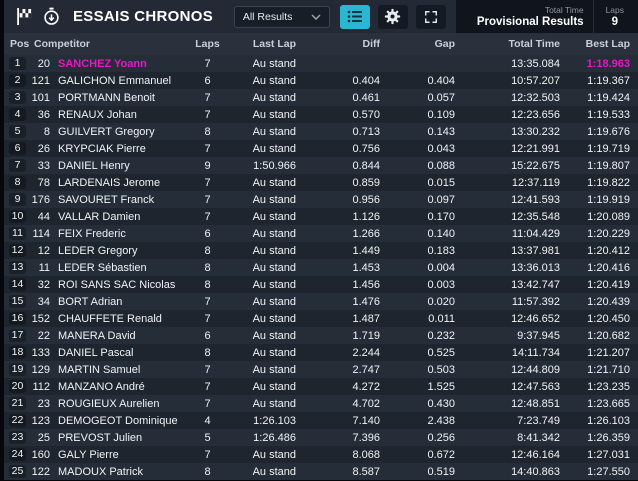 The image size is (638, 481). Describe the element at coordinates (40, 97) in the screenshot. I see `competitor-number: 101` at that location.